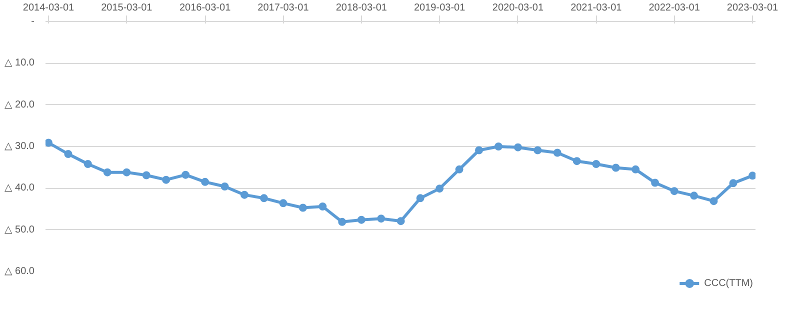 The width and height of the screenshot is (793, 332). I want to click on x-tick-label: 2014-03-01, so click(48, 8).